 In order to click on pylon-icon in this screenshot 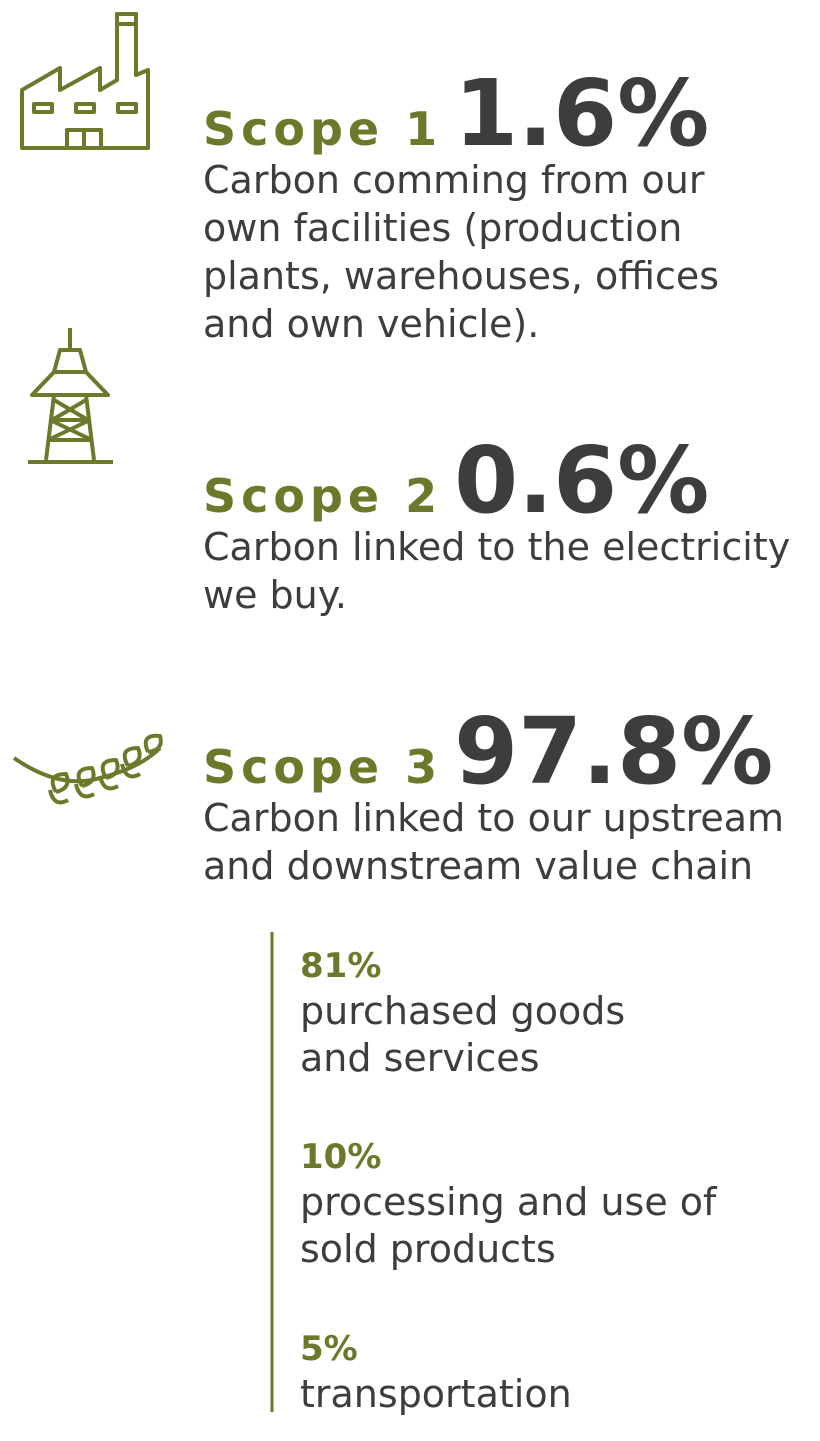, I will do `click(70, 396)`.